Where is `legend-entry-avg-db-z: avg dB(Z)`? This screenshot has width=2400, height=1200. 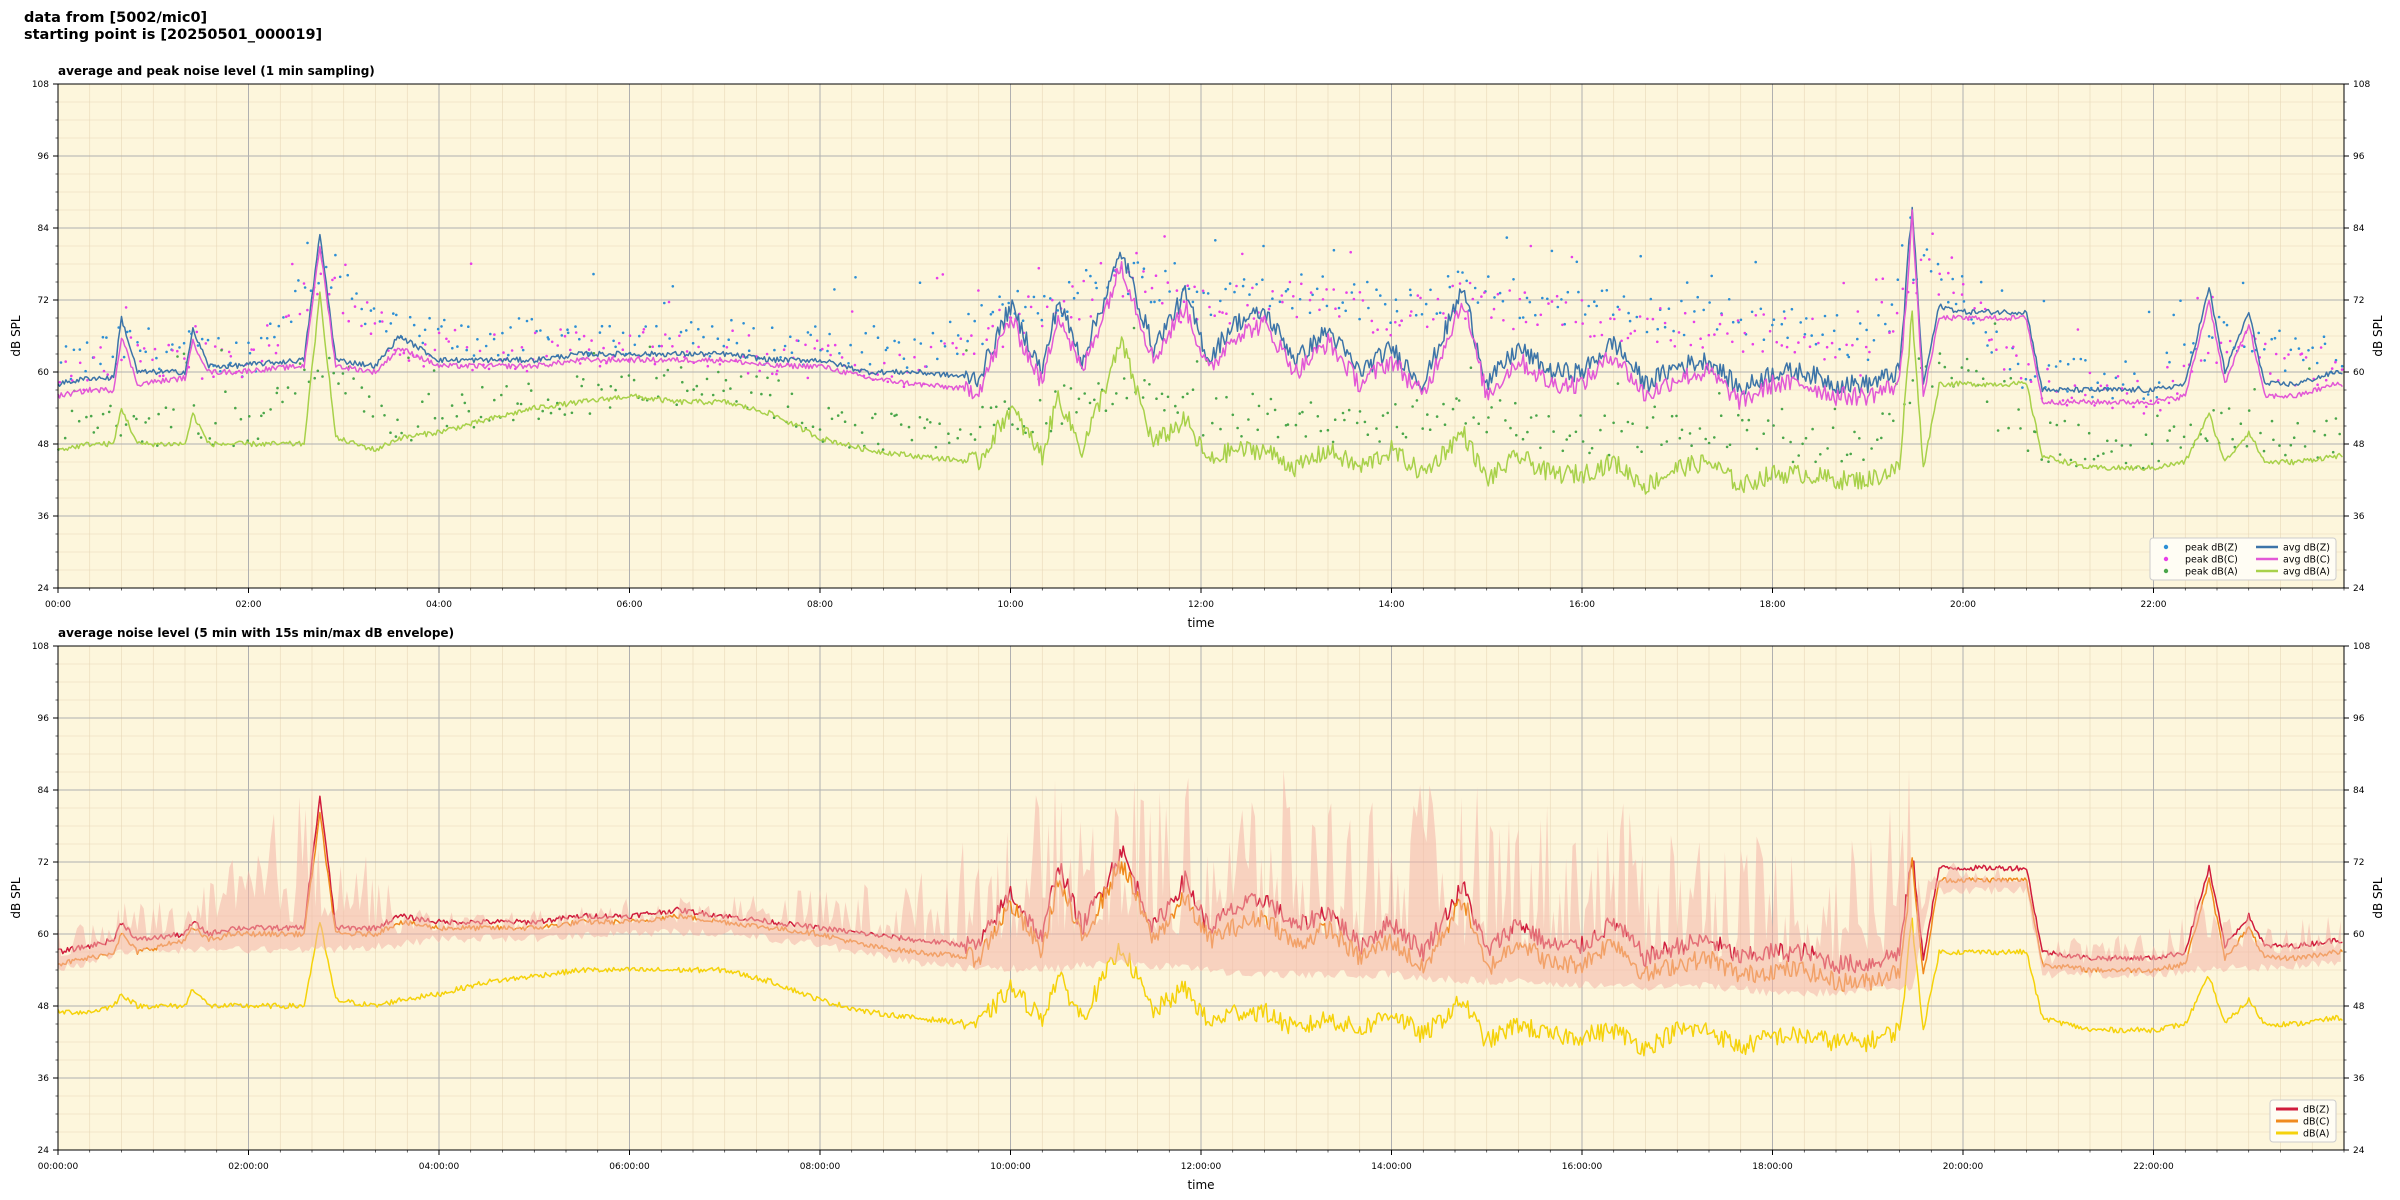
legend-entry-avg-db-z: avg dB(Z) is located at coordinates (2306, 548).